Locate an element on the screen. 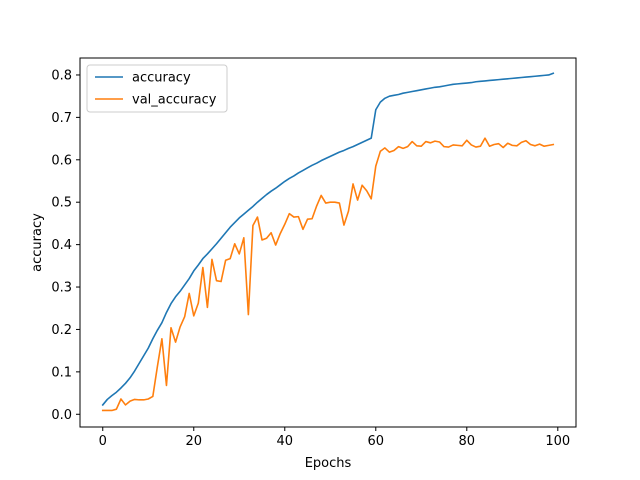 The height and width of the screenshot is (480, 640). x-tick-label: 40 is located at coordinates (284, 441).